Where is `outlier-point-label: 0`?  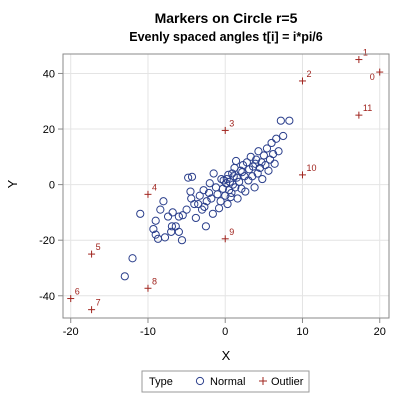
outlier-point-label: 0 is located at coordinates (372, 77).